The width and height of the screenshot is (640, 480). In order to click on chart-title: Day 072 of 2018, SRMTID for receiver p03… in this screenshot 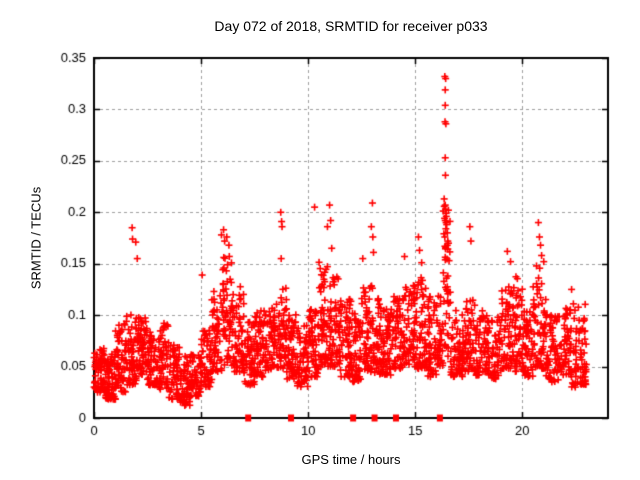, I will do `click(351, 26)`.